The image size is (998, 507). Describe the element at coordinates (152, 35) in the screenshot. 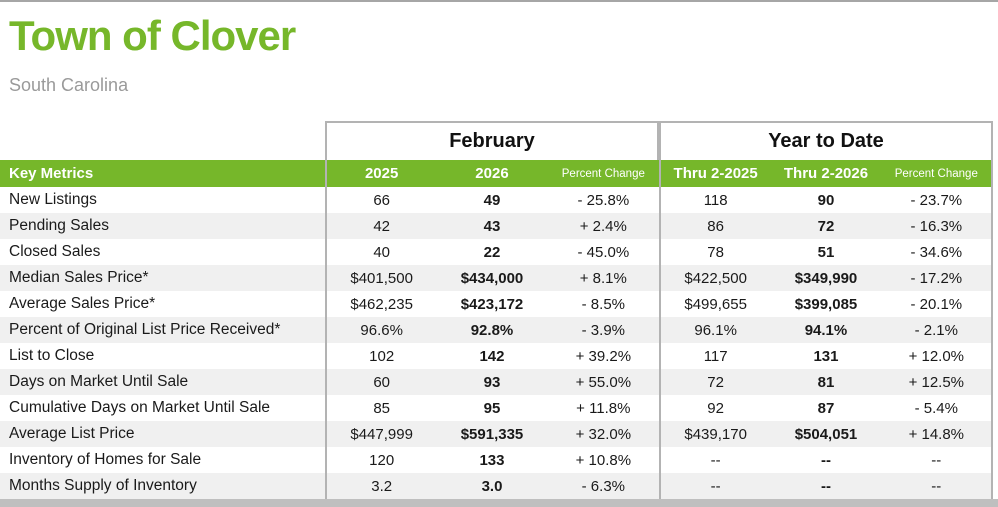

I see `page-title: Town of Clover` at that location.